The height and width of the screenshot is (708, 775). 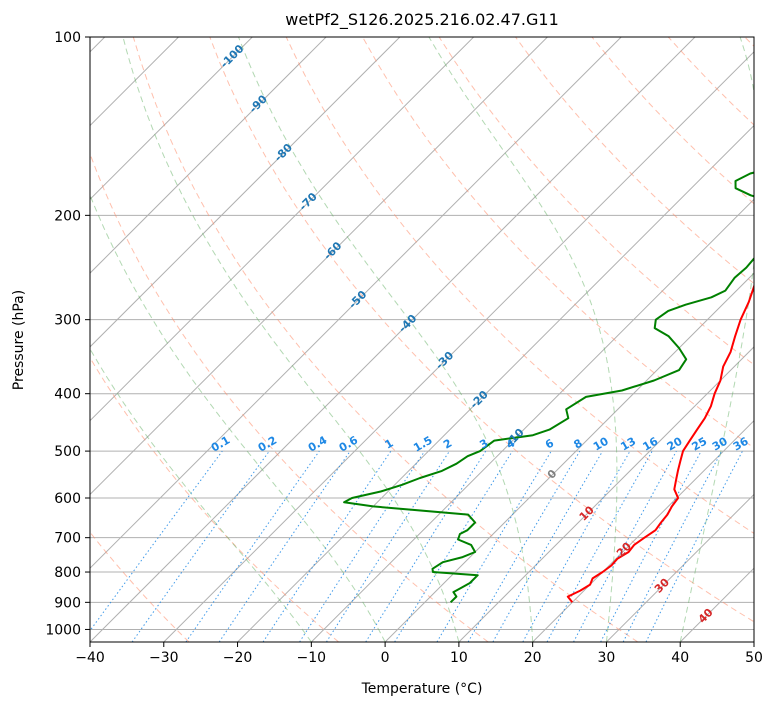 I want to click on x-tick-label: 30, so click(x=607, y=658).